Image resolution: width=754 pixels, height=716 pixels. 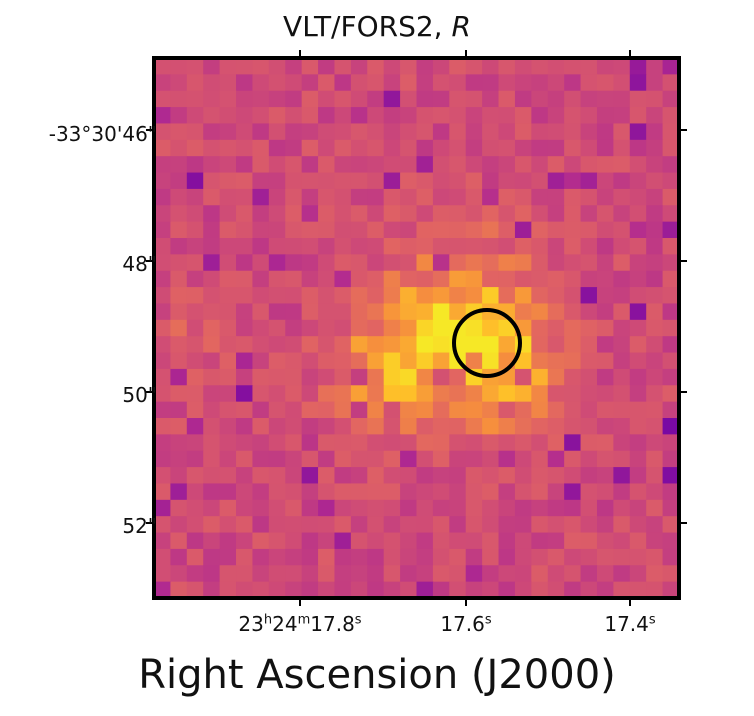 I want to click on x-tick-label-17-8: 23h24m17.8s, so click(x=300, y=624).